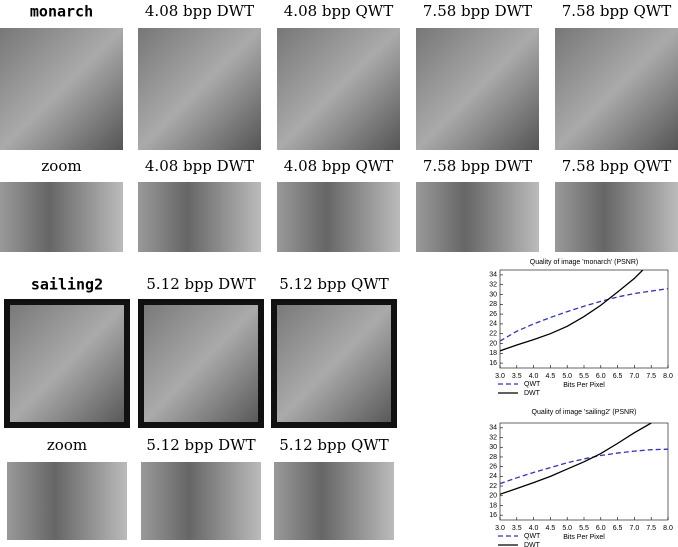 This screenshot has width=678, height=547. I want to click on panel-label: sailing2, so click(67, 285).